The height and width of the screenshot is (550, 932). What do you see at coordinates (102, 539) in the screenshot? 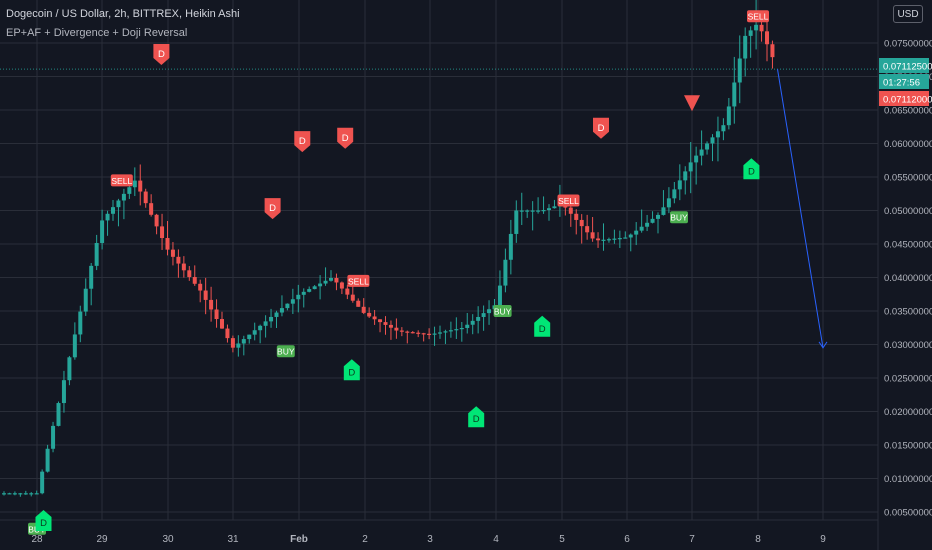
I see `x-tick-label: 29` at bounding box center [102, 539].